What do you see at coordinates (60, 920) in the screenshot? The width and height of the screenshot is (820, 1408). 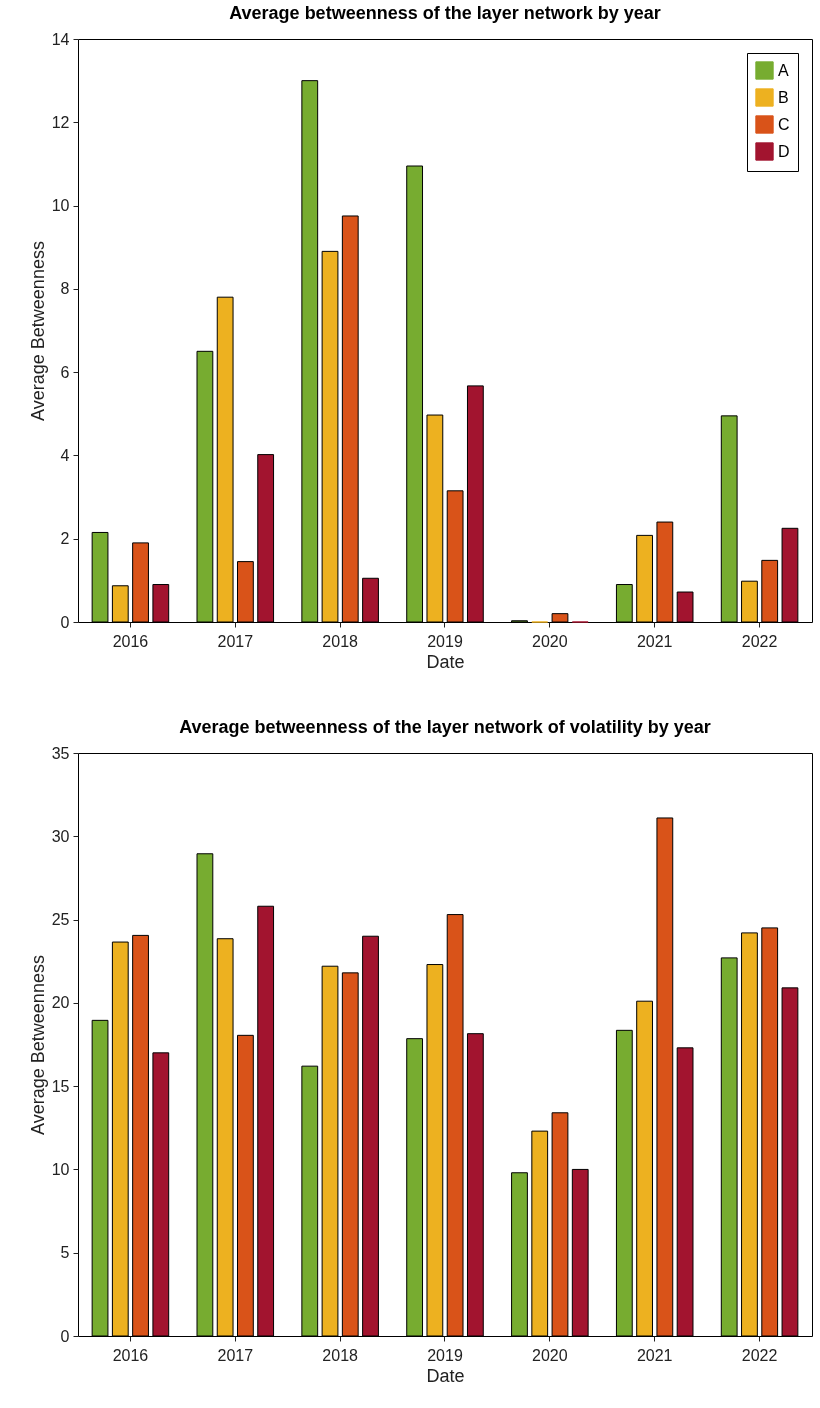 I see `y-tick-label: 25` at bounding box center [60, 920].